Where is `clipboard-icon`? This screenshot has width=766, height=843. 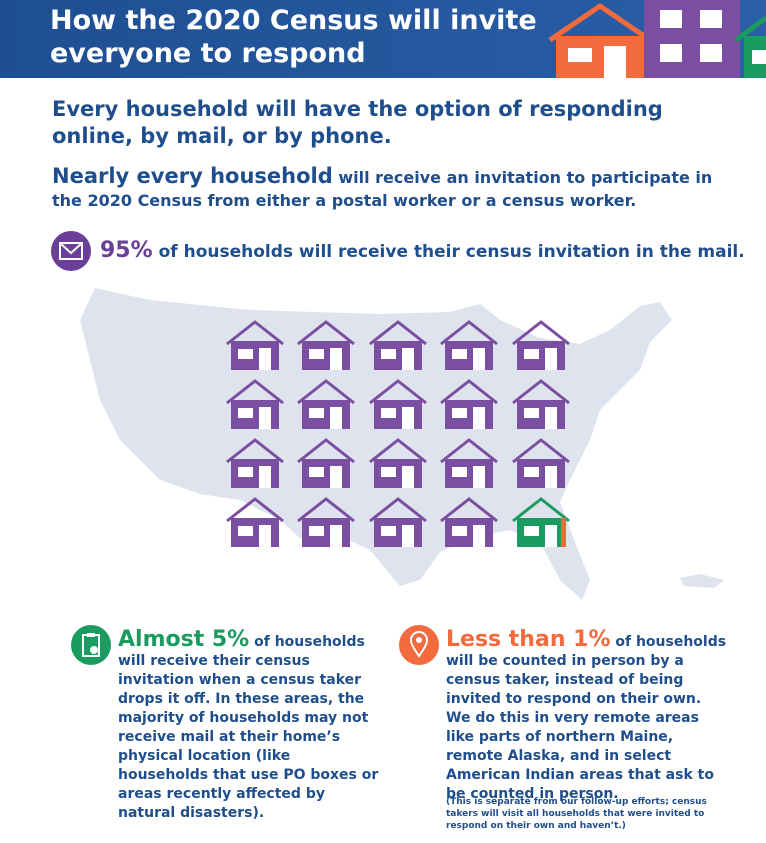 clipboard-icon is located at coordinates (91, 645).